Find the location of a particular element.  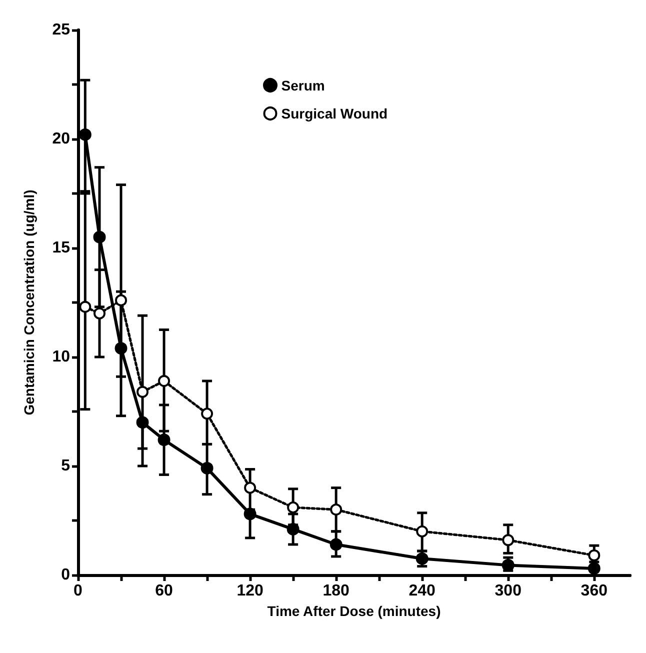

x-tick-label: 0 is located at coordinates (78, 591).